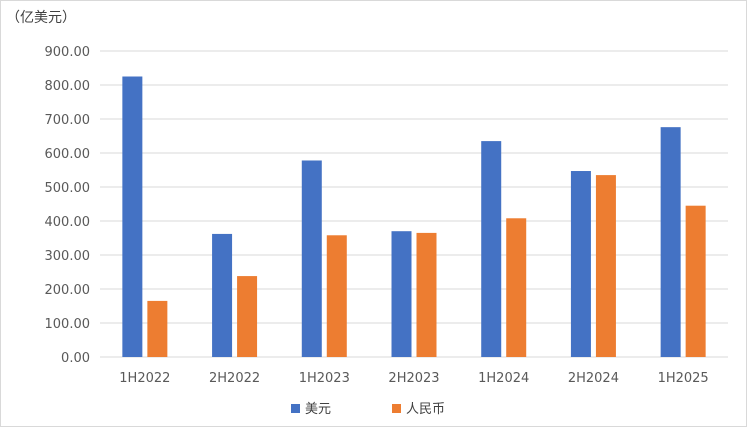  What do you see at coordinates (425, 409) in the screenshot?
I see `legend-label: 人民币` at bounding box center [425, 409].